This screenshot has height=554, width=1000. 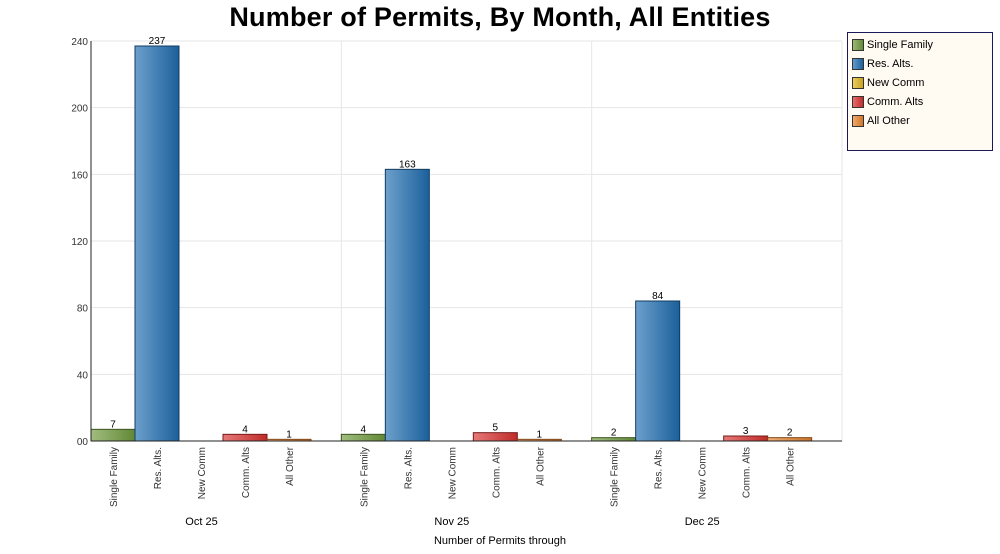 I want to click on legend-label: Single Family, so click(x=900, y=44).